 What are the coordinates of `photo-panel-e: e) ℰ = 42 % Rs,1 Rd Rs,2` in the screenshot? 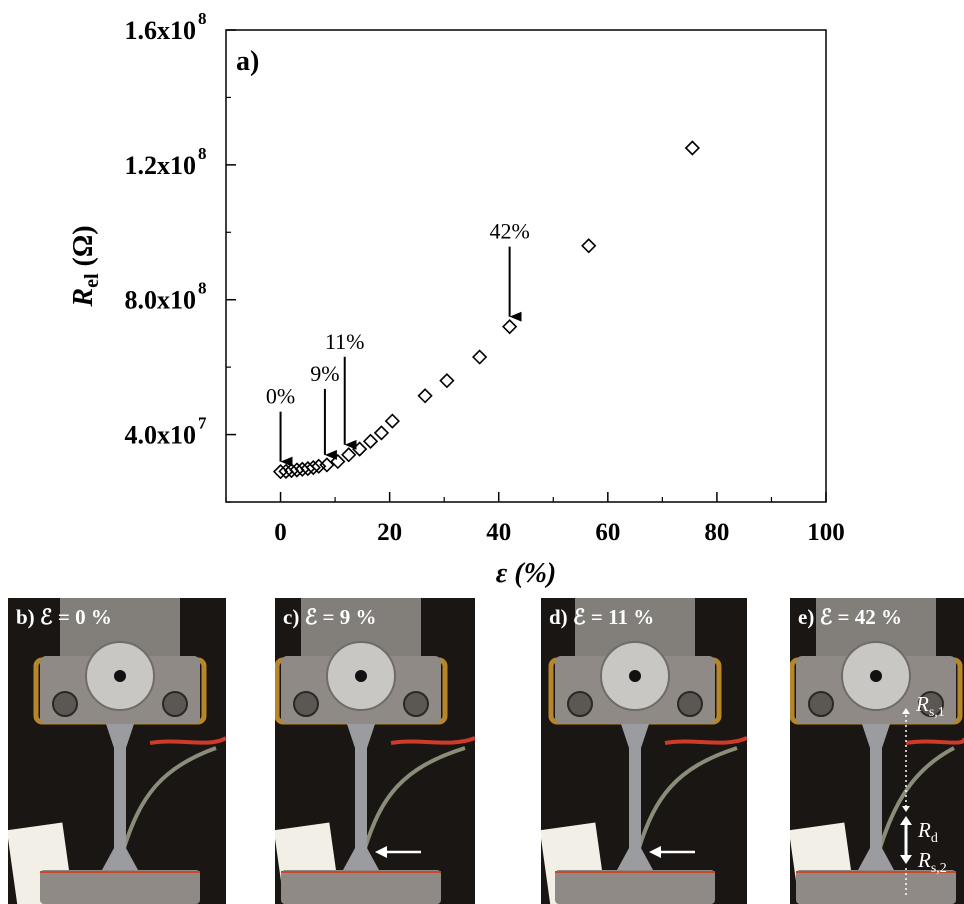 It's located at (877, 751).